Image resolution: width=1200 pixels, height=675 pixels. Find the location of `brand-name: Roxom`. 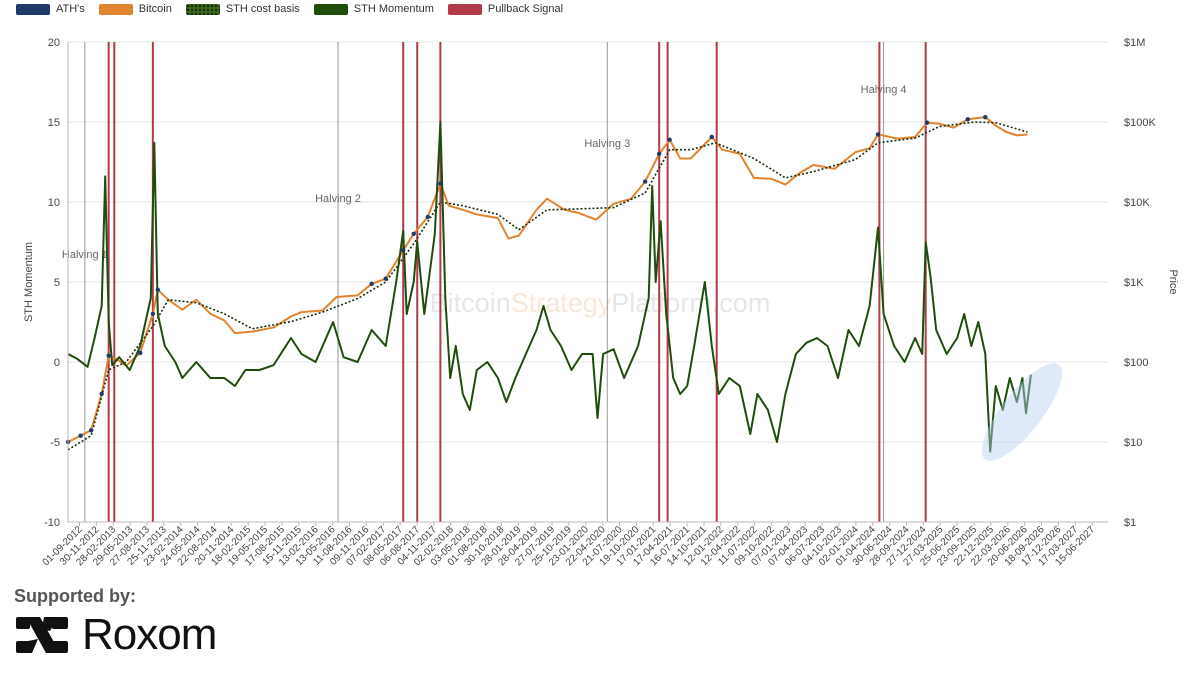

brand-name: Roxom is located at coordinates (149, 634).